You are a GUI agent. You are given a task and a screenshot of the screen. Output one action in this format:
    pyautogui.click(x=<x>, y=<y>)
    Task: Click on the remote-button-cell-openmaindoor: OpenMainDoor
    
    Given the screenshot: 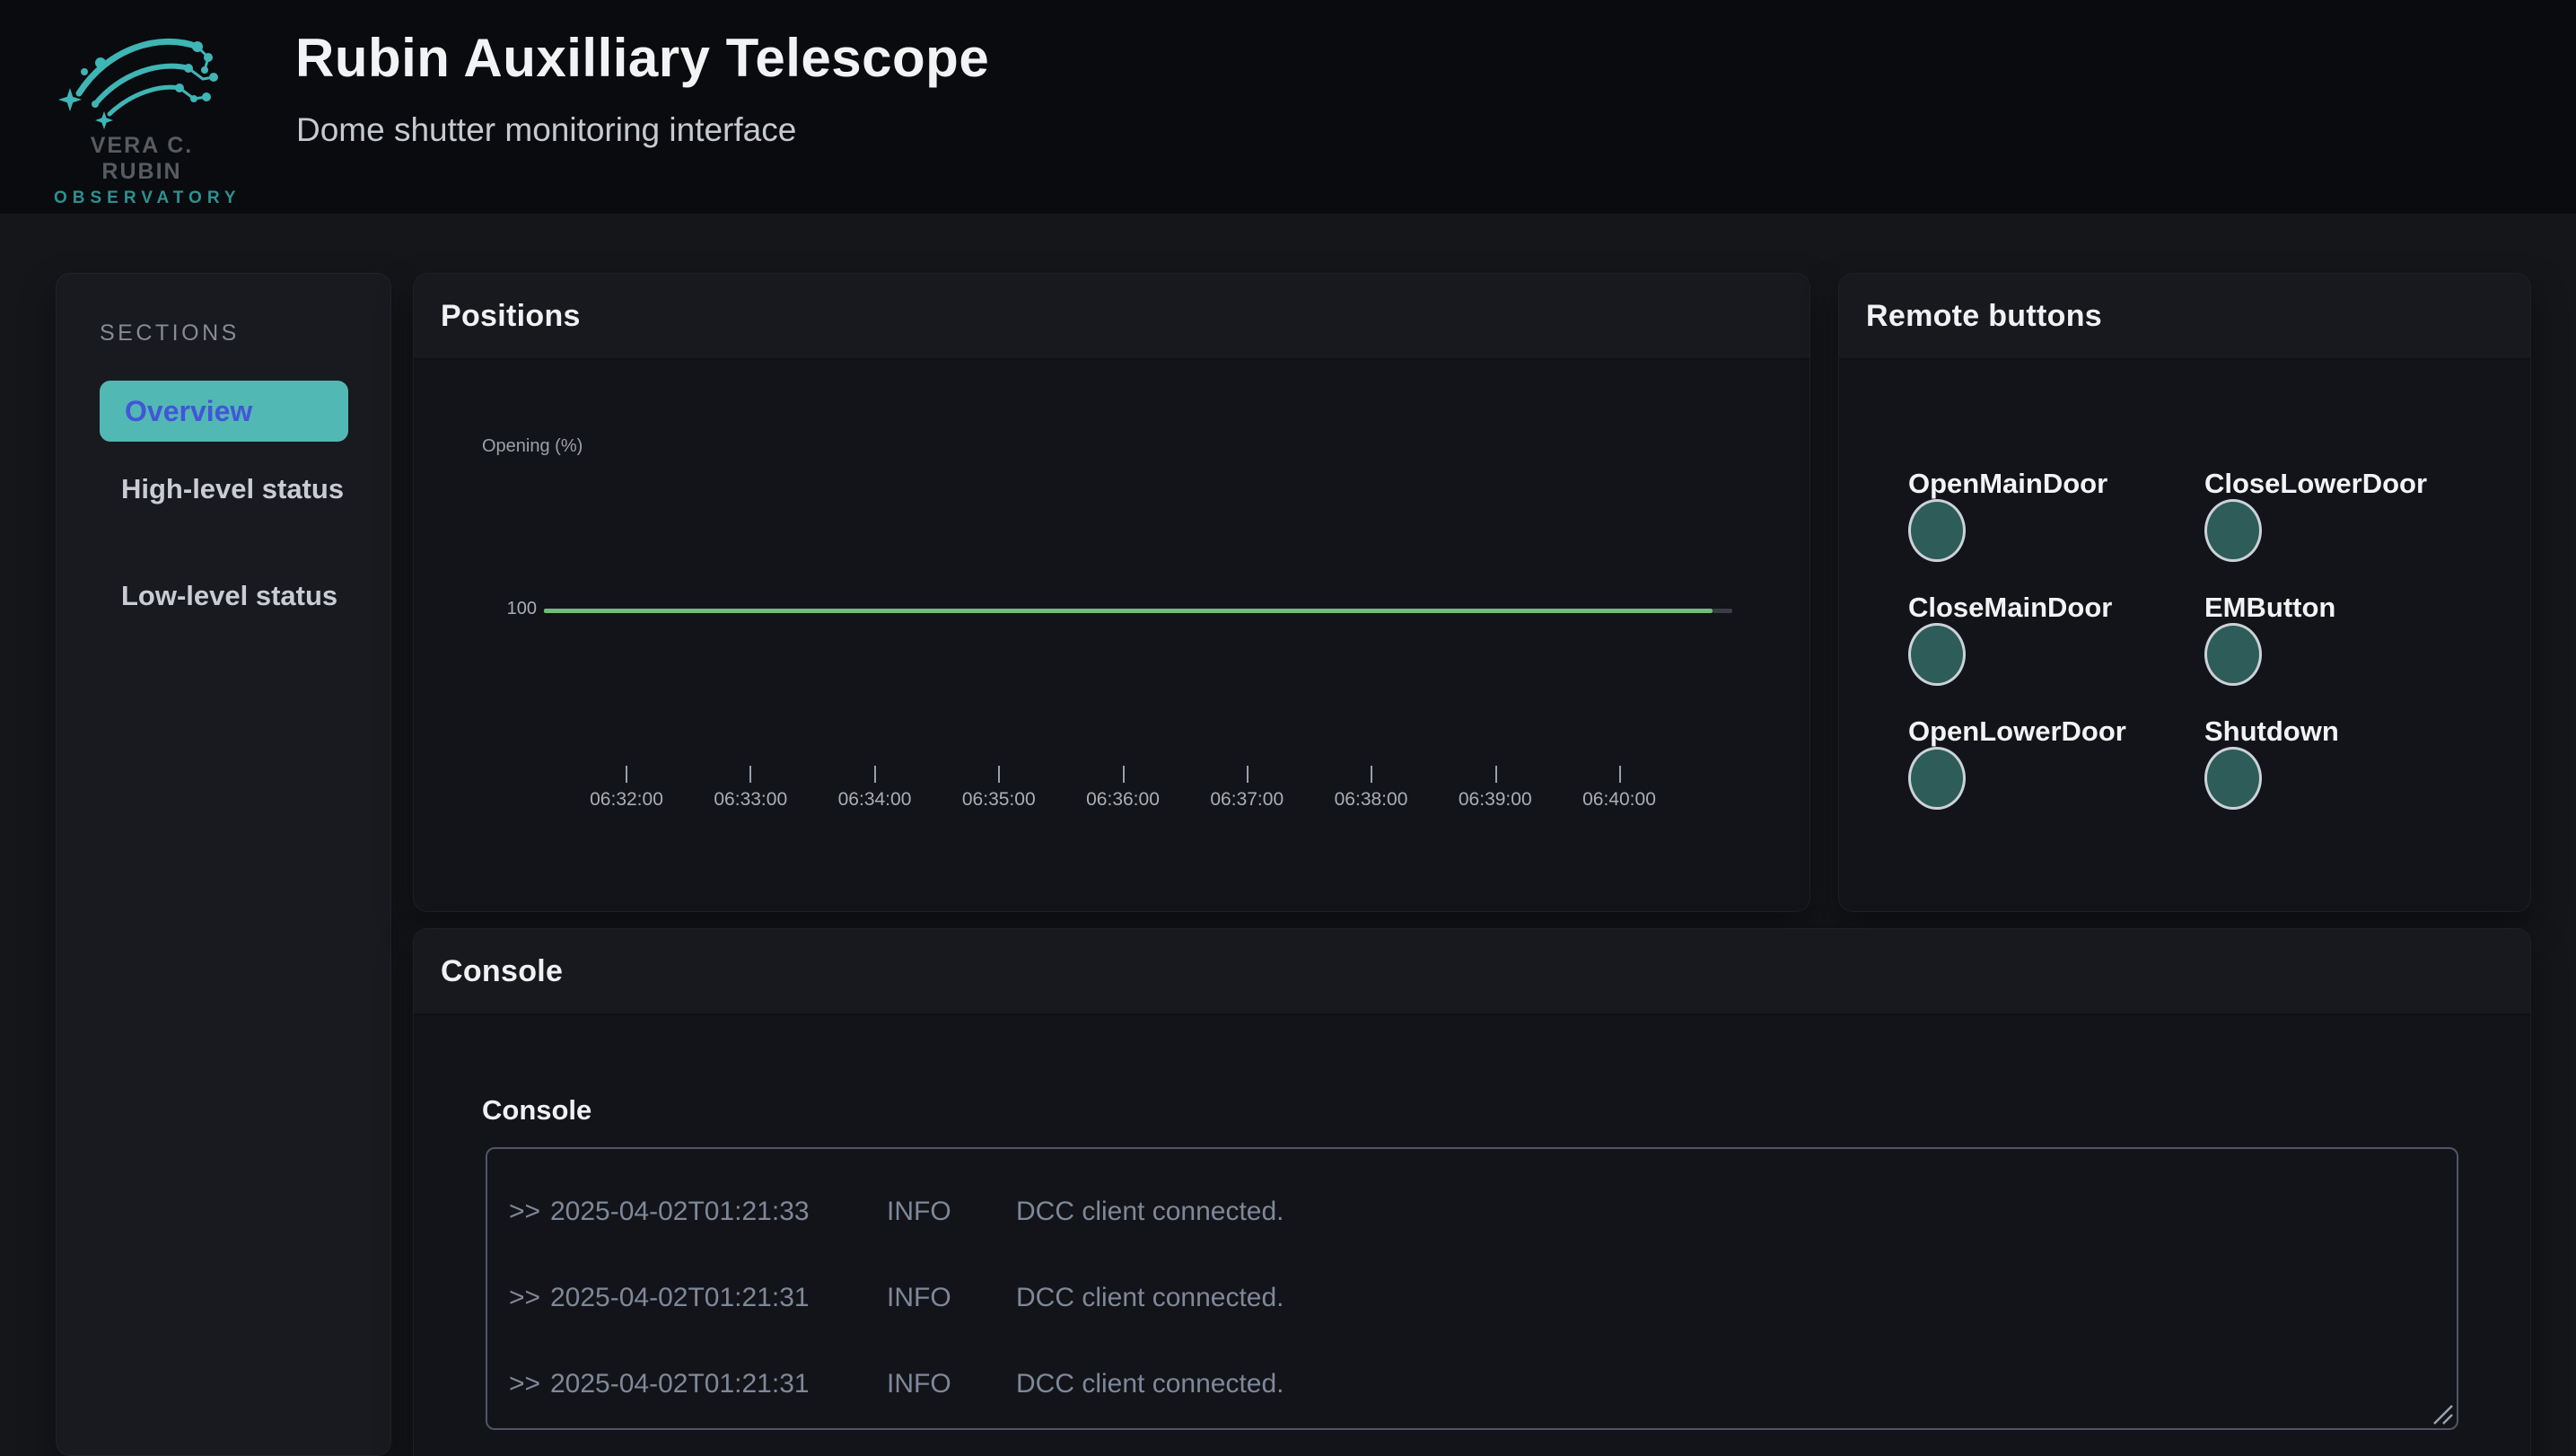 What is the action you would take?
    pyautogui.click(x=2056, y=515)
    